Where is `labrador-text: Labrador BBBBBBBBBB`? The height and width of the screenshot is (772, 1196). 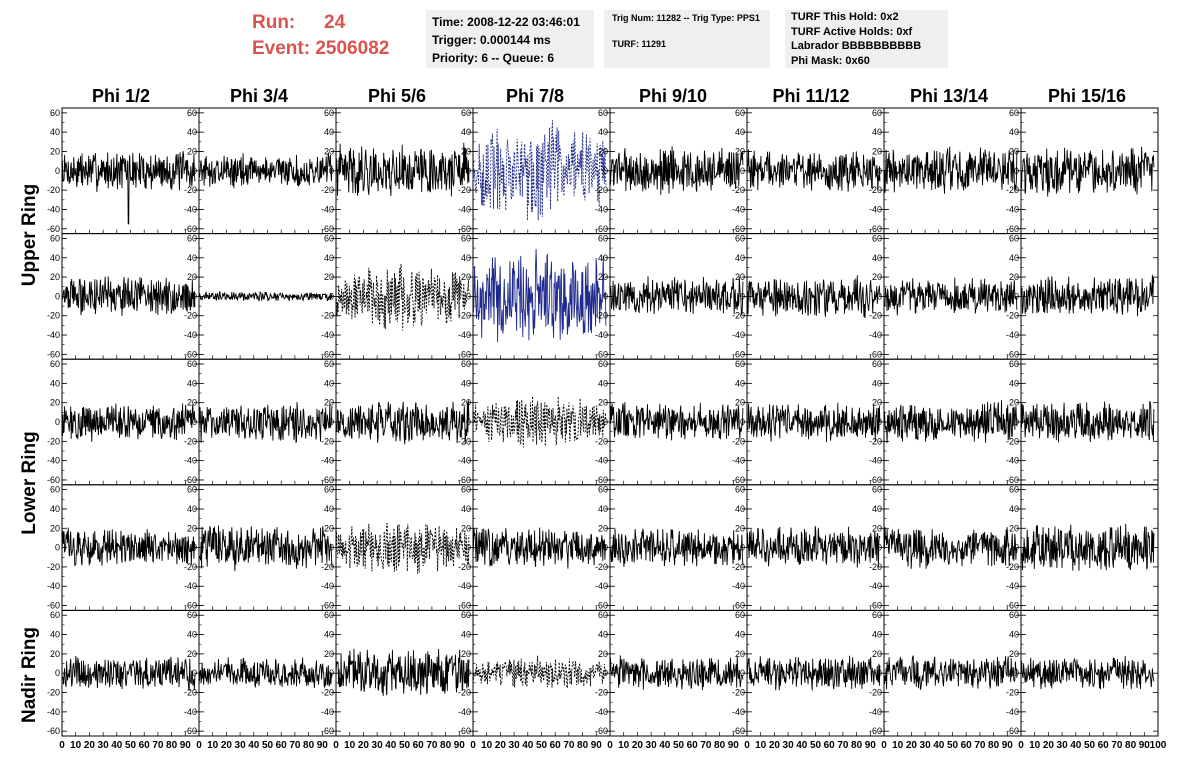
labrador-text: Labrador BBBBBBBBBB is located at coordinates (856, 46).